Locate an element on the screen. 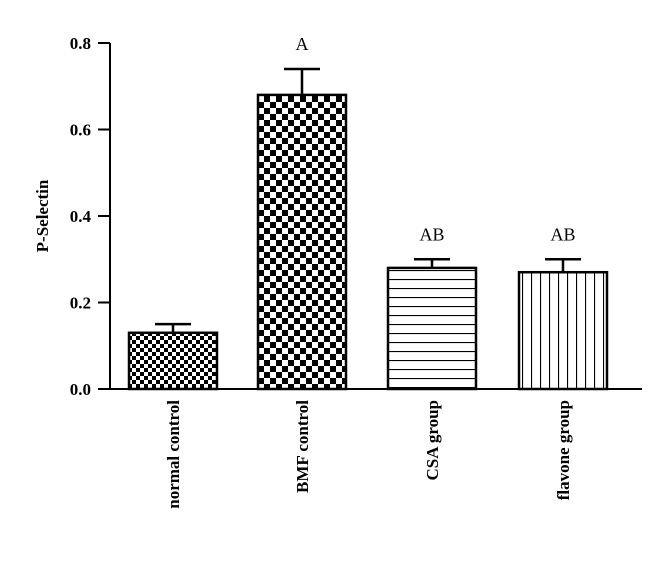 The image size is (660, 579). significance-label: A is located at coordinates (302, 44).